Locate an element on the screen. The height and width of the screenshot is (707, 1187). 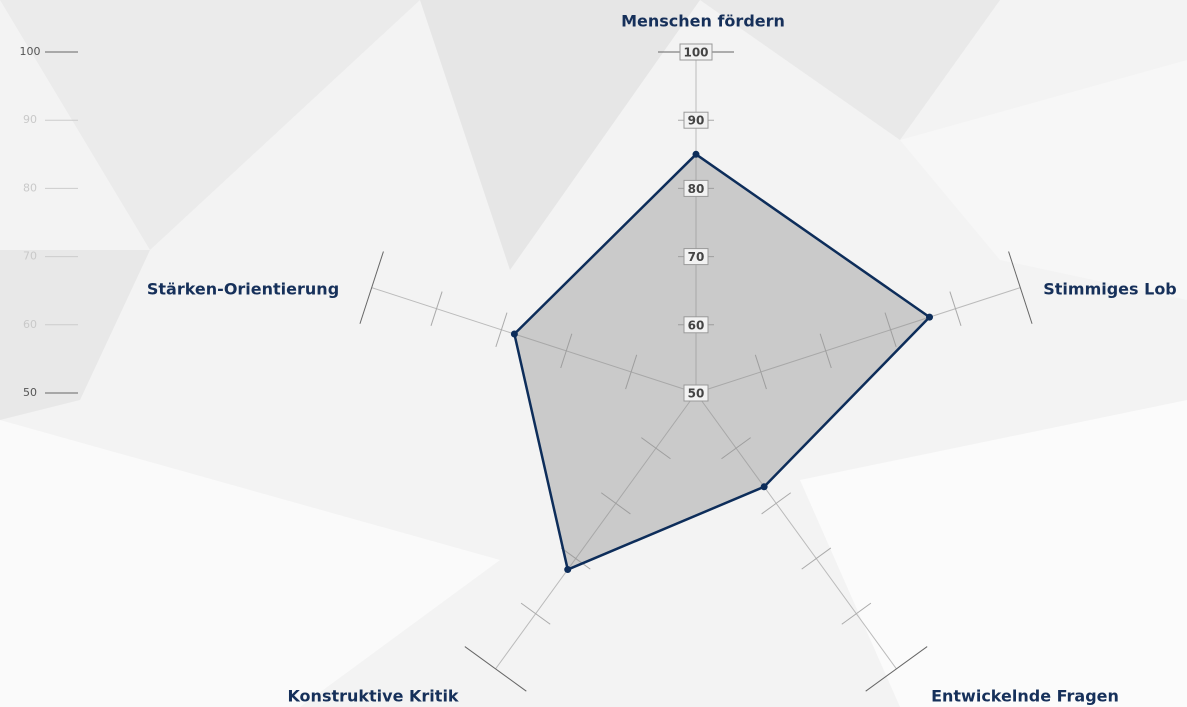
axis-label: Stärken-Orientierung is located at coordinates (243, 289).